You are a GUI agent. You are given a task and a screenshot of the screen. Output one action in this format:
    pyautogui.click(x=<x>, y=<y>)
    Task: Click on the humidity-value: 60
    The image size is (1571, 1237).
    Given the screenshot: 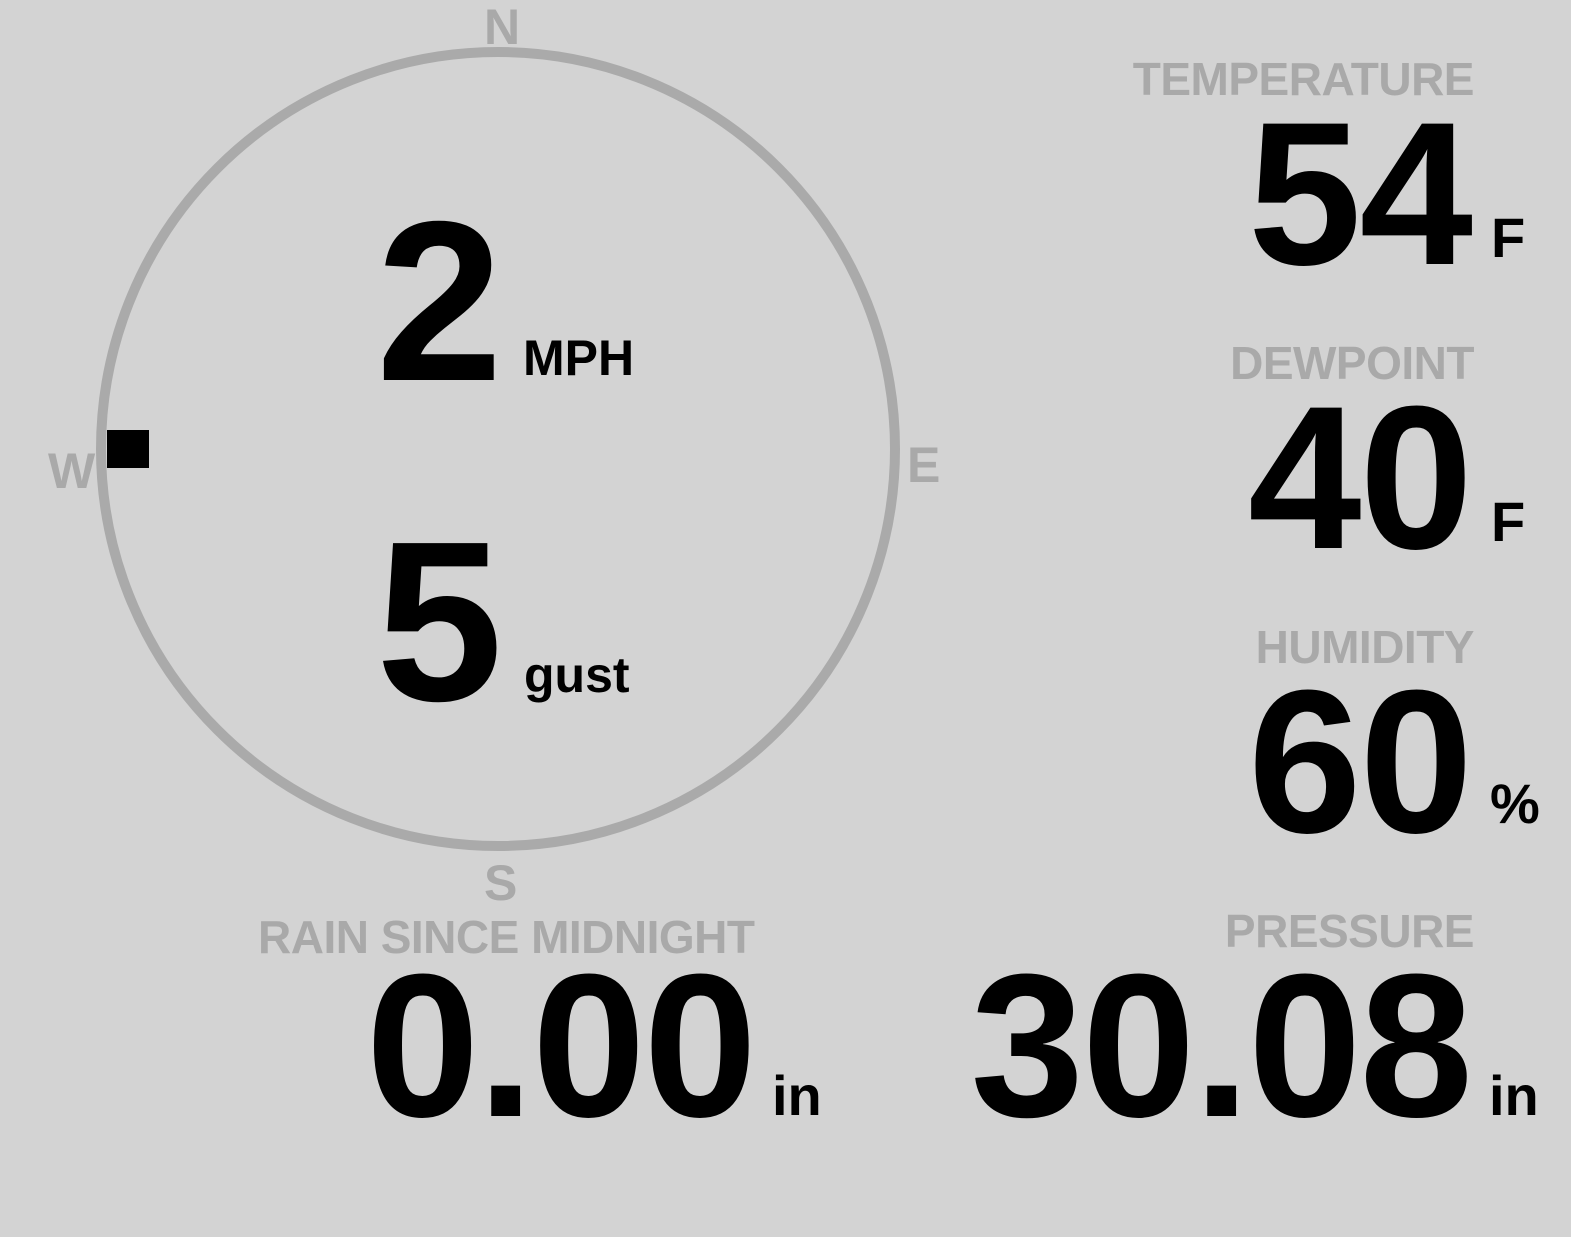 What is the action you would take?
    pyautogui.click(x=1360, y=762)
    